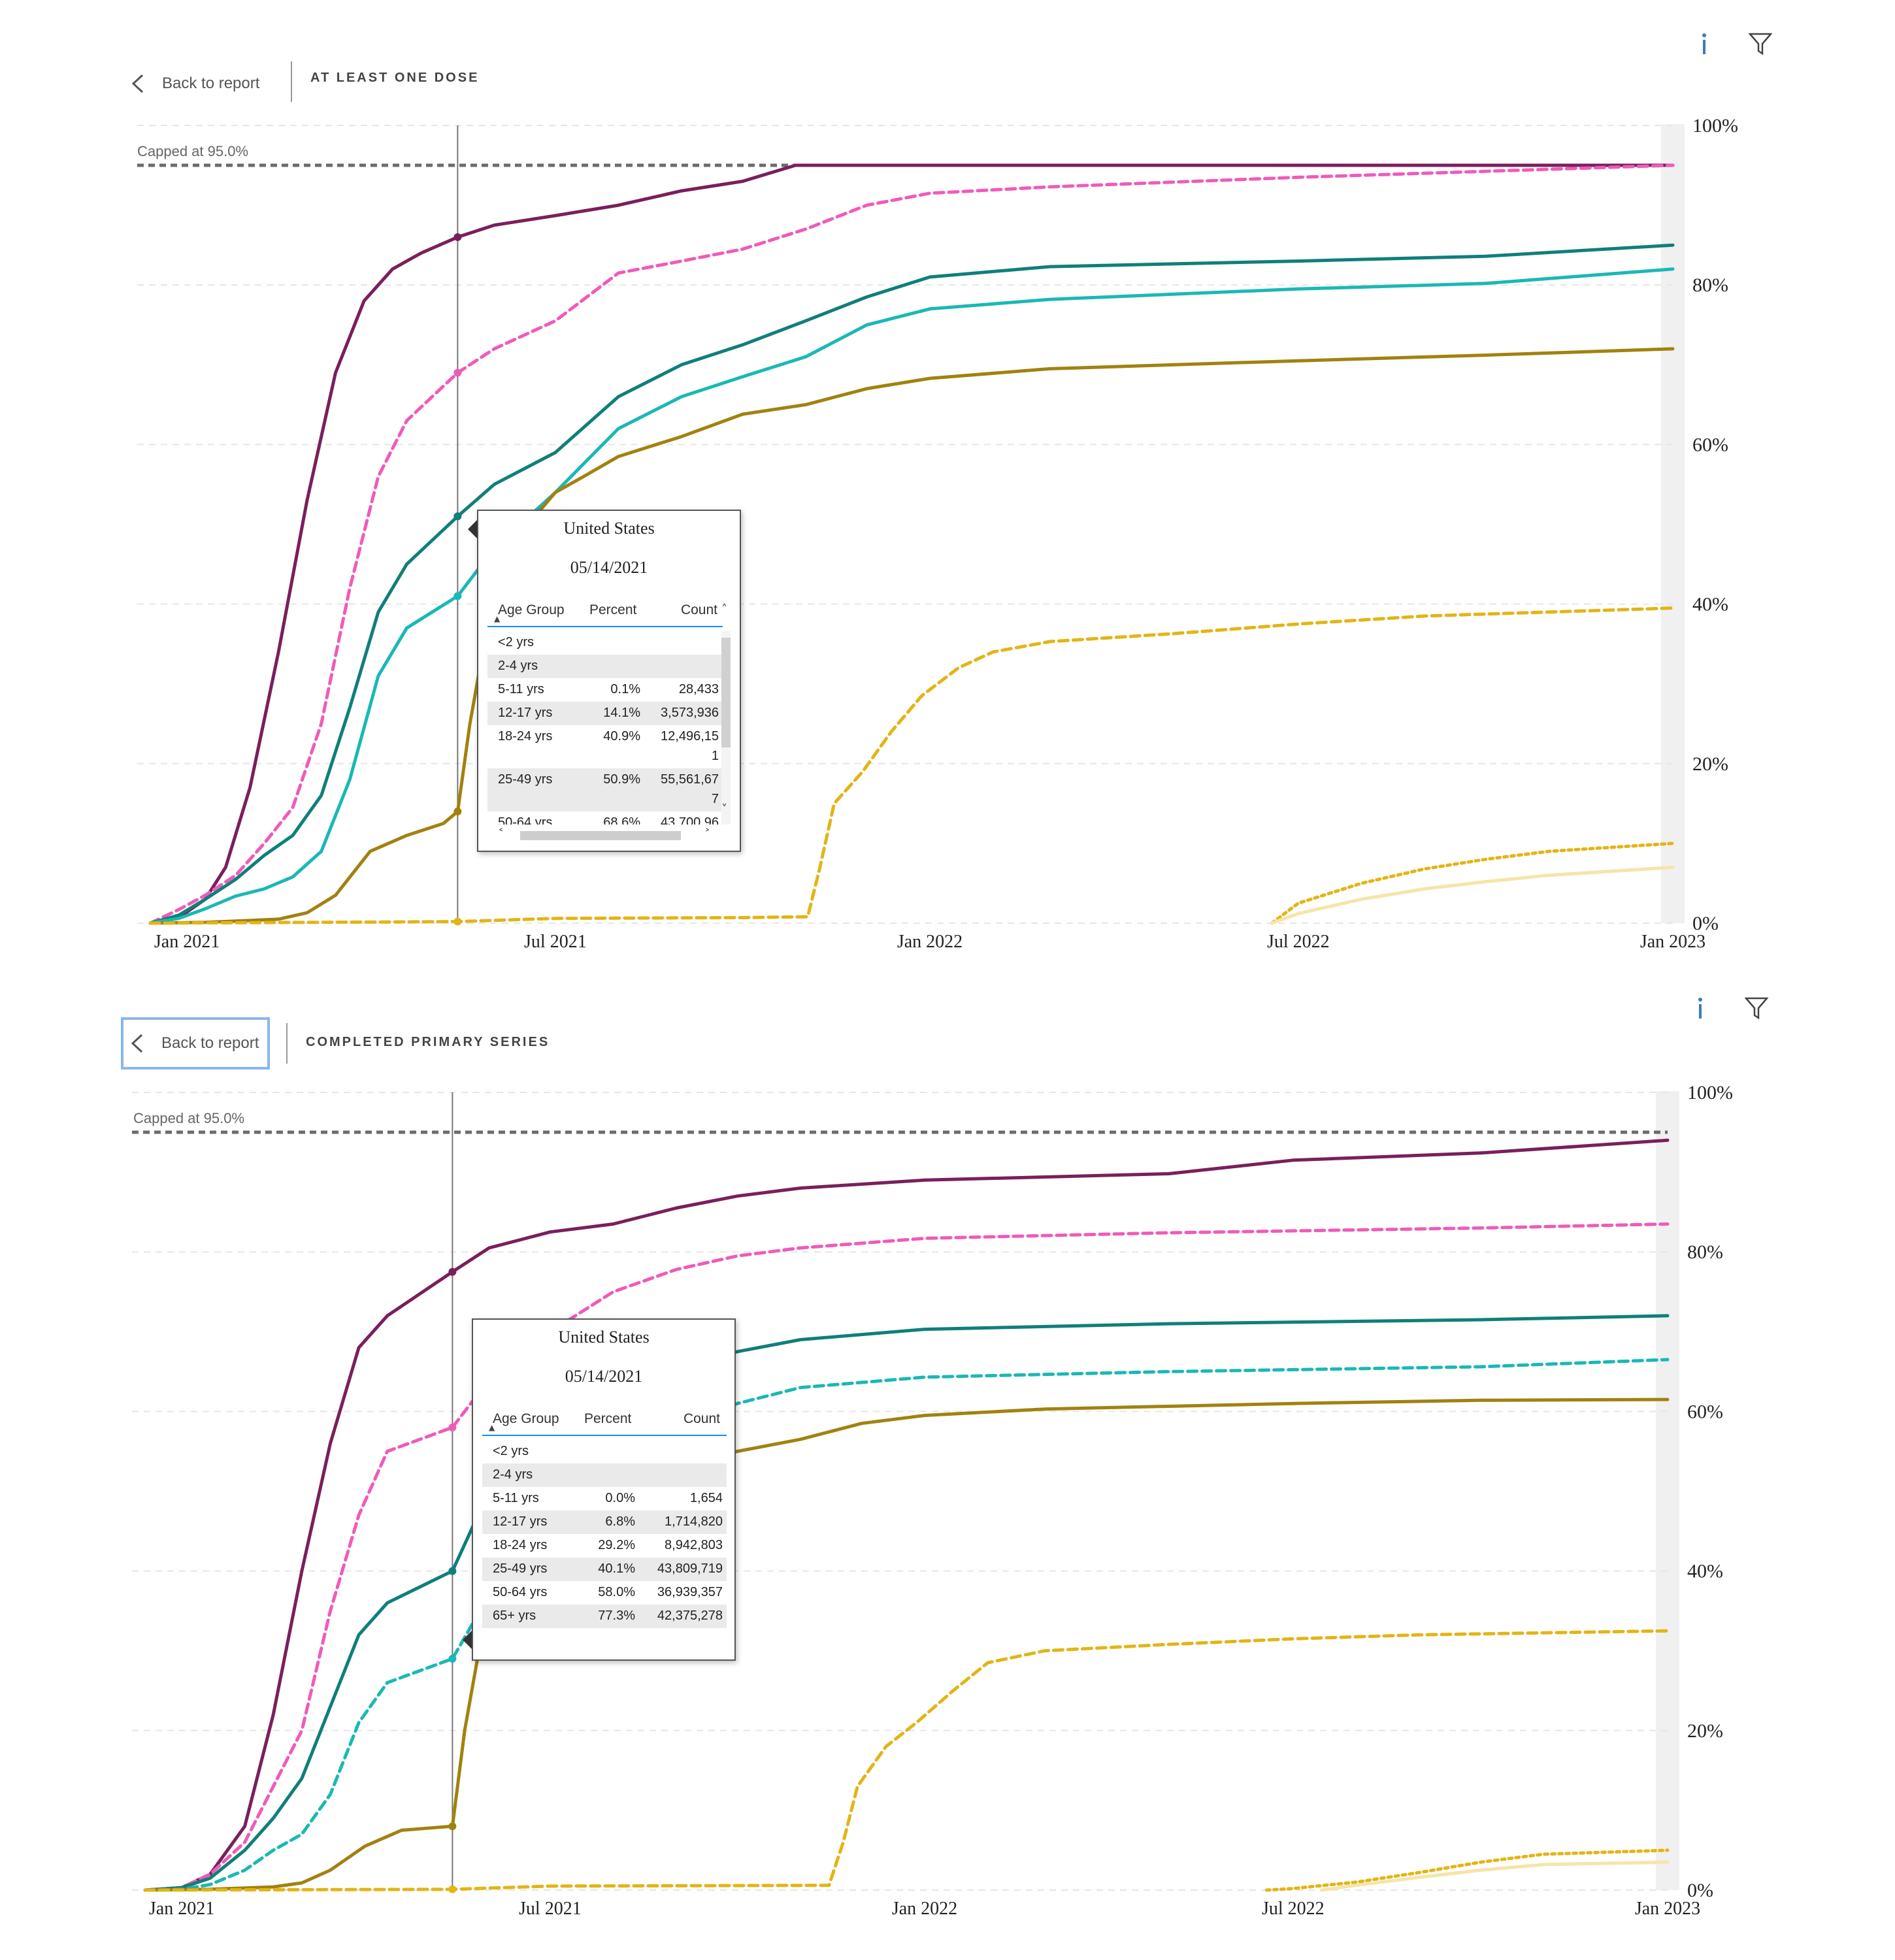 The width and height of the screenshot is (1895, 1960). Describe the element at coordinates (694, 1545) in the screenshot. I see `count-cell: 8,942,803` at that location.